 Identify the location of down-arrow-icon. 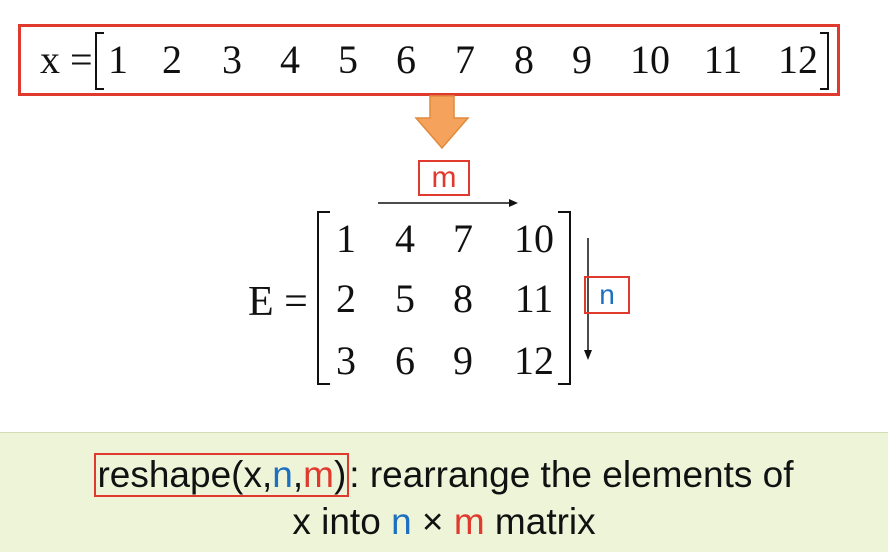
(442, 122).